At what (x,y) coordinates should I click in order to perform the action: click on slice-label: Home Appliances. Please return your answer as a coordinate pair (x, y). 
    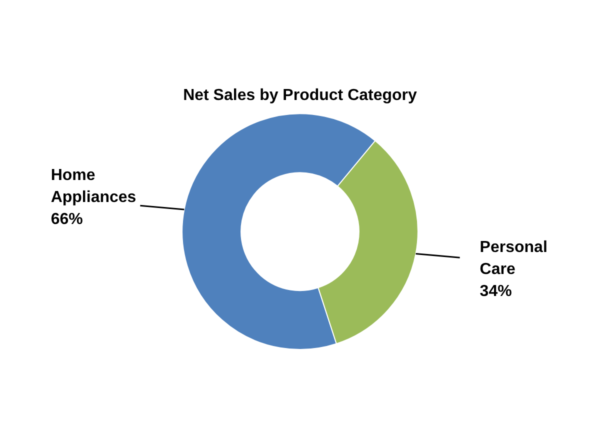
    Looking at the image, I should click on (93, 186).